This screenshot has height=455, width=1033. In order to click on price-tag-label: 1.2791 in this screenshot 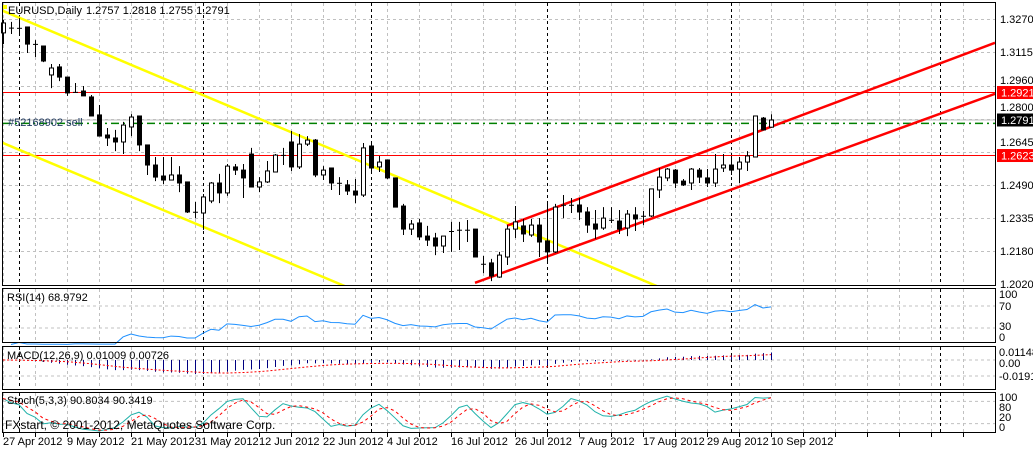, I will do `click(1017, 121)`.